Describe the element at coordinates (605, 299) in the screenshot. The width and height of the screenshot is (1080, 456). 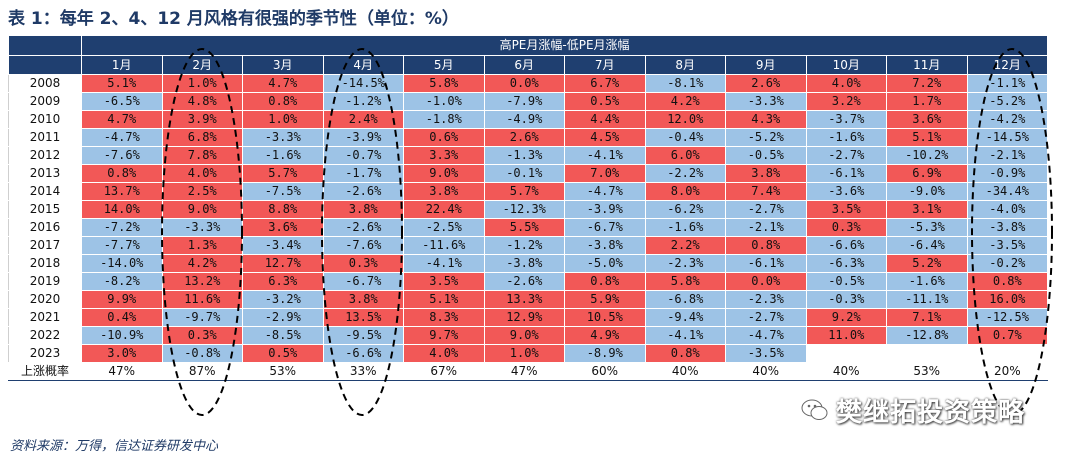
I see `value-cell: 5.9%` at that location.